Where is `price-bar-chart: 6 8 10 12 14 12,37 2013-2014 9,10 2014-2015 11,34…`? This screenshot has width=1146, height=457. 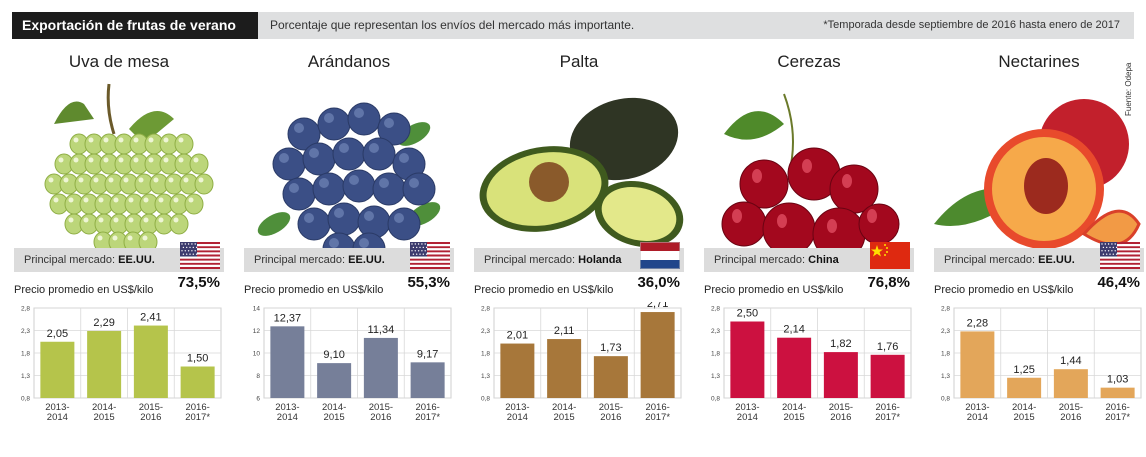
price-bar-chart: 6 8 10 12 14 12,37 2013-2014 9,10 2014-2015 11,34… is located at coordinates (352, 364).